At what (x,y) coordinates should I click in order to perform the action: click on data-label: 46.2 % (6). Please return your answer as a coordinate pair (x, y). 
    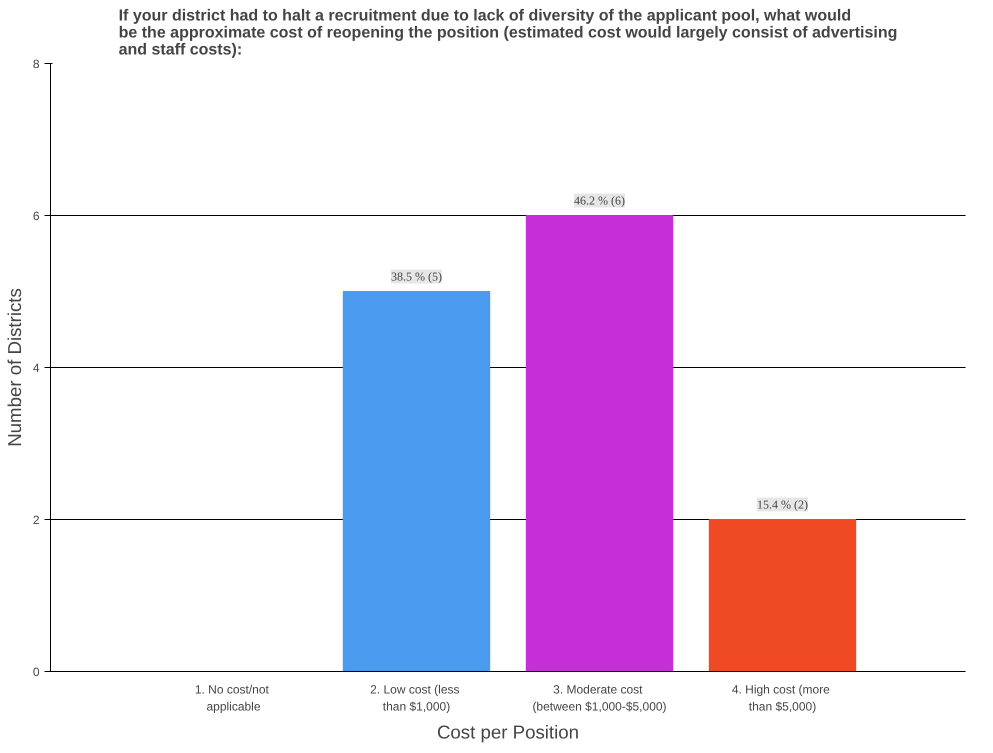
    Looking at the image, I should click on (600, 201).